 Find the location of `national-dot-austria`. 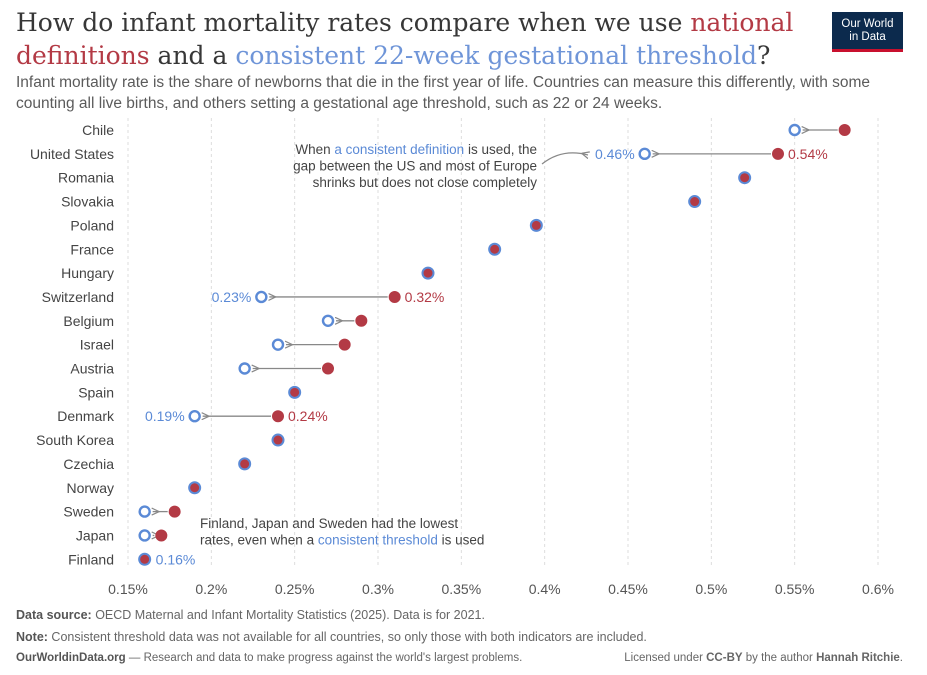

national-dot-austria is located at coordinates (328, 368).